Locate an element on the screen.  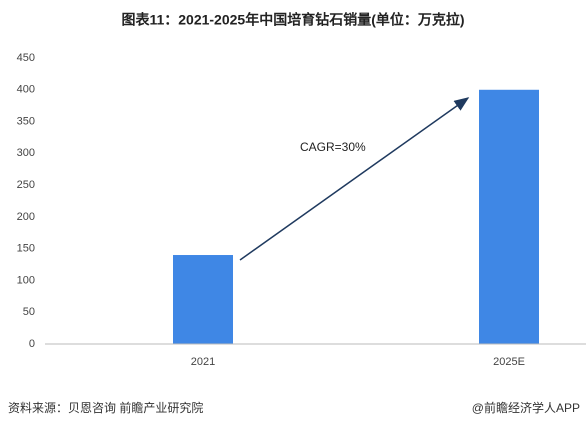
y-tick-label: 0 is located at coordinates (32, 344).